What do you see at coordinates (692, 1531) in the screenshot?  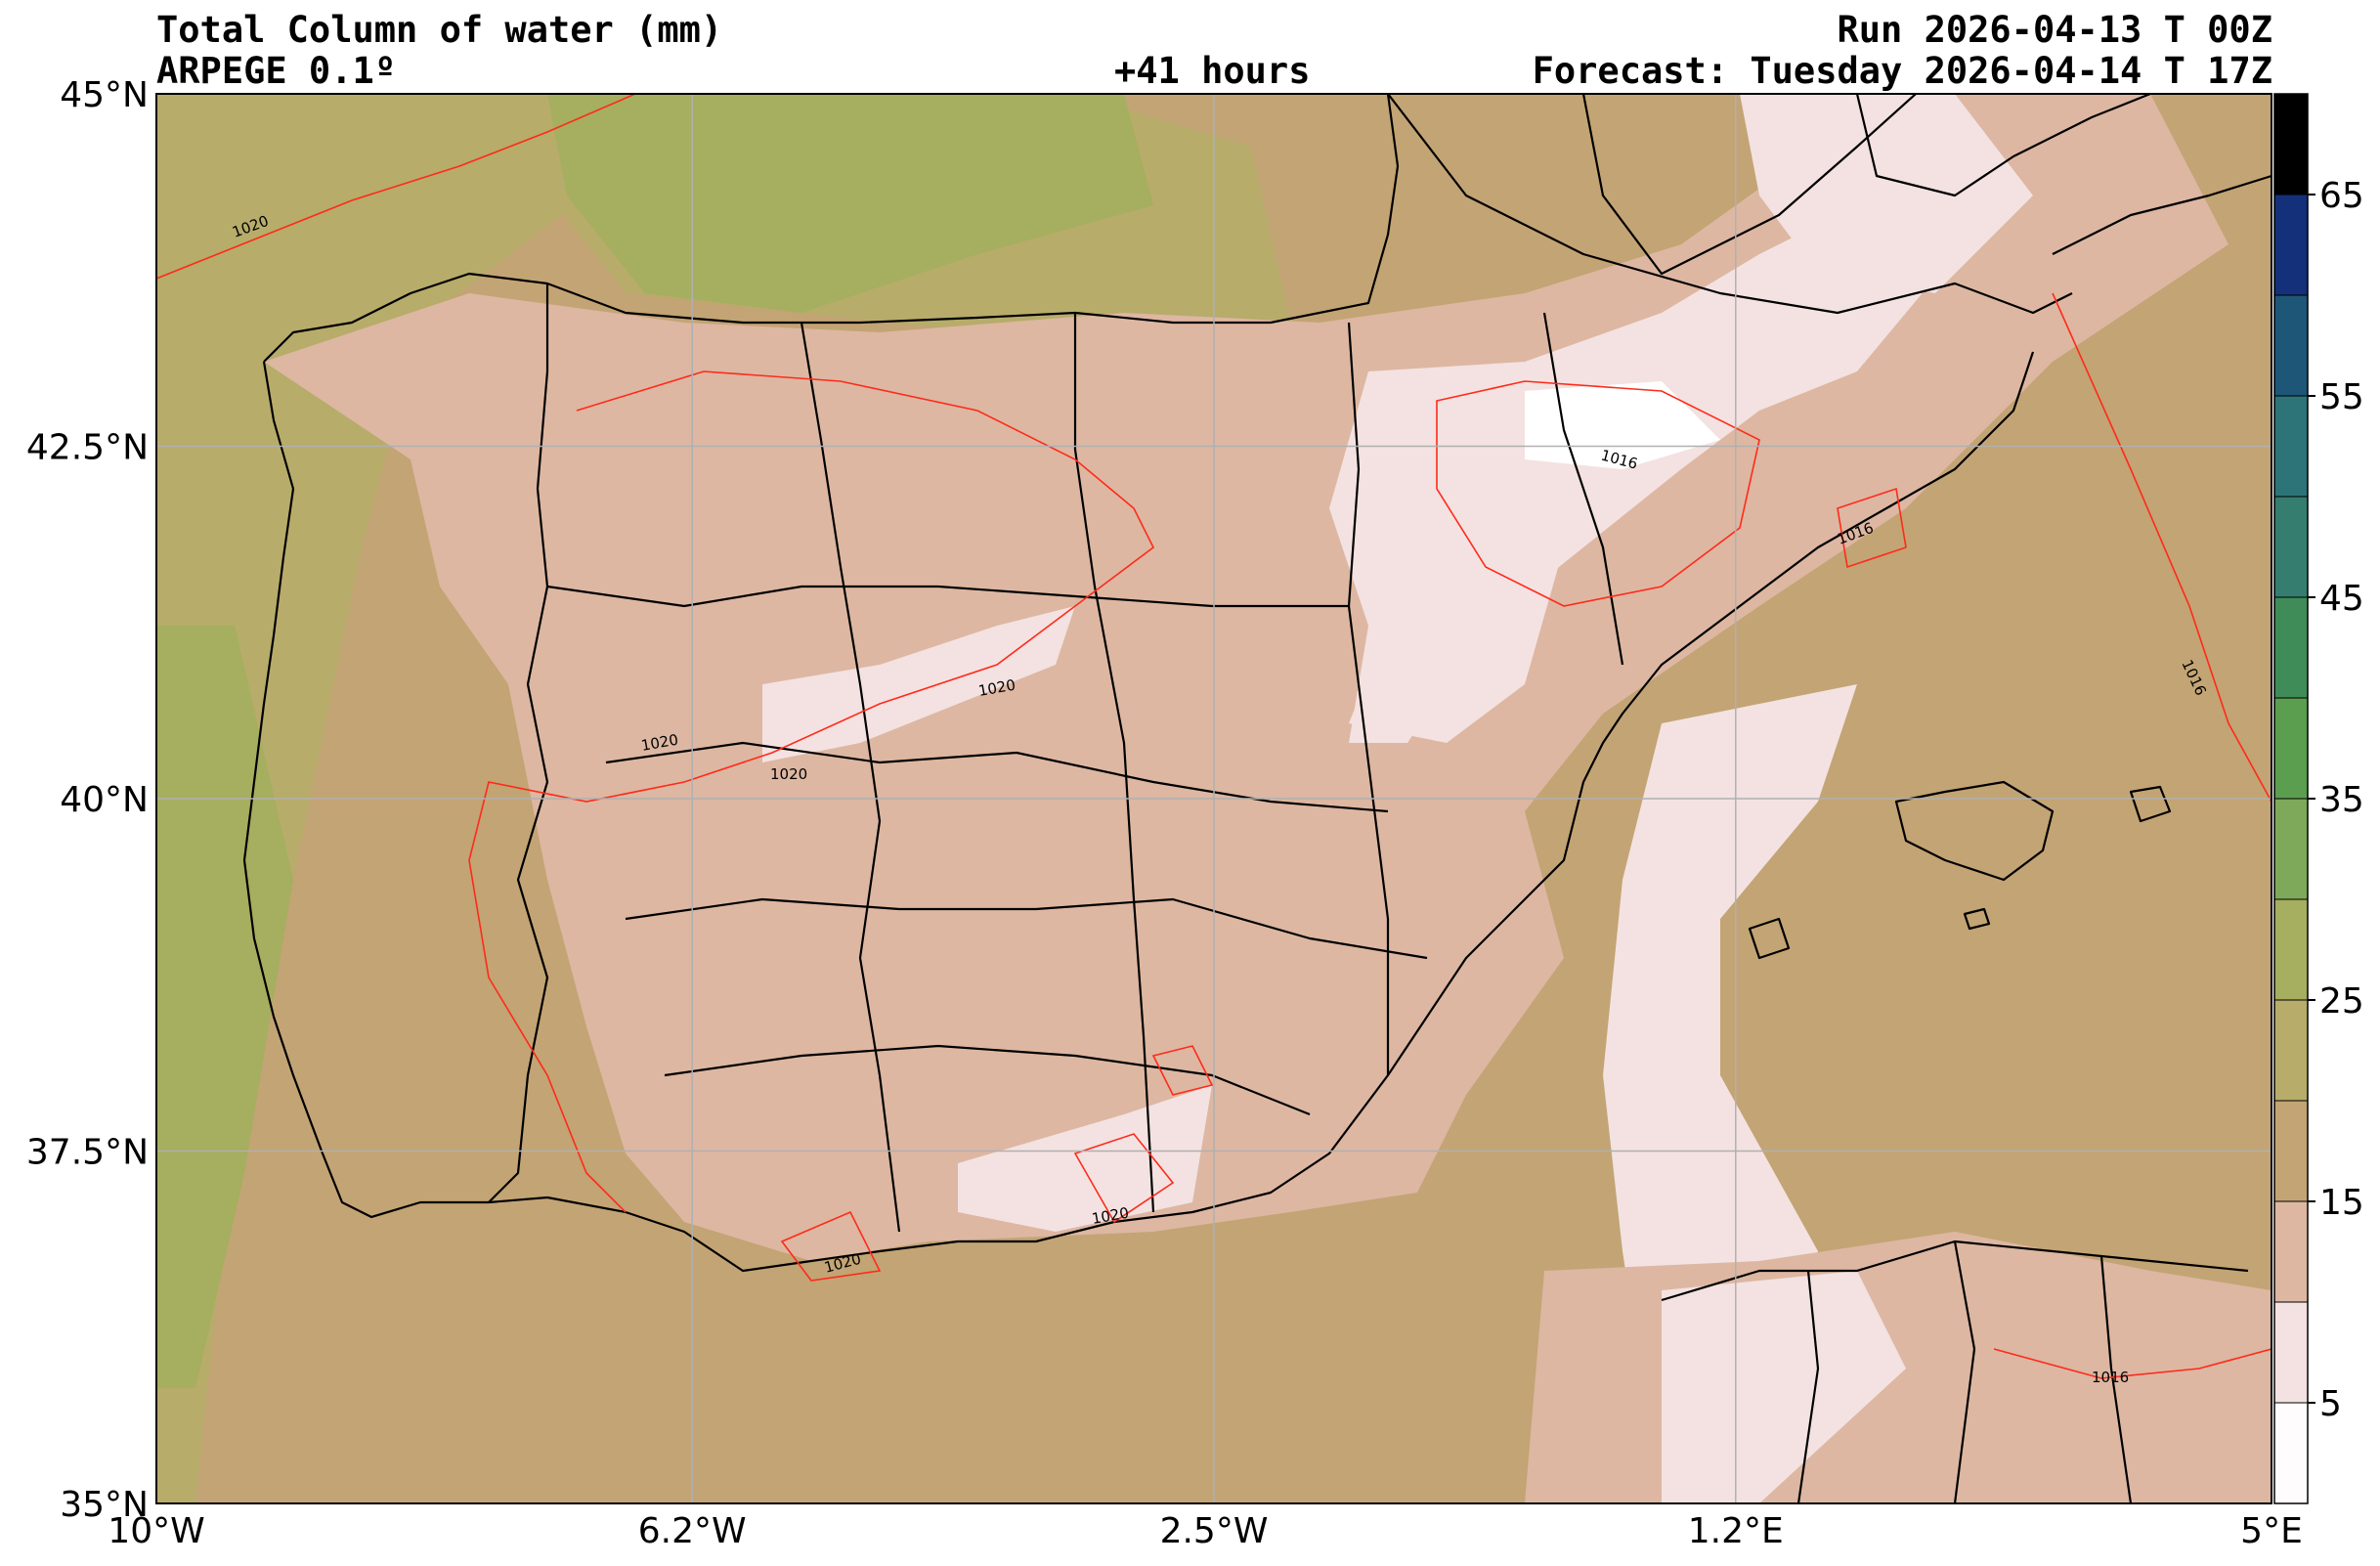 I see `longitude-tick-label: 6.2°W` at bounding box center [692, 1531].